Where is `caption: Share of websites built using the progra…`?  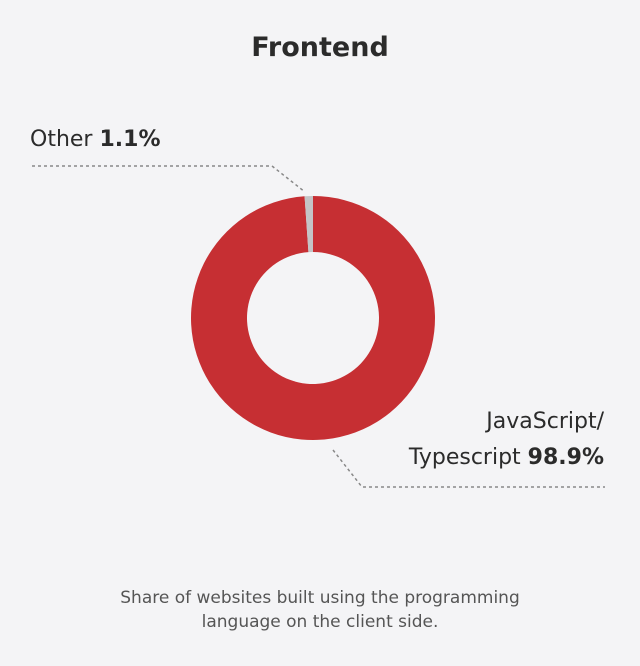
caption: Share of websites built using the progra… is located at coordinates (320, 610).